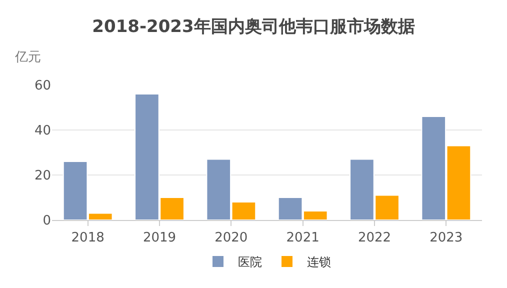  Describe the element at coordinates (303, 238) in the screenshot. I see `x-tick-label: 2021` at that location.